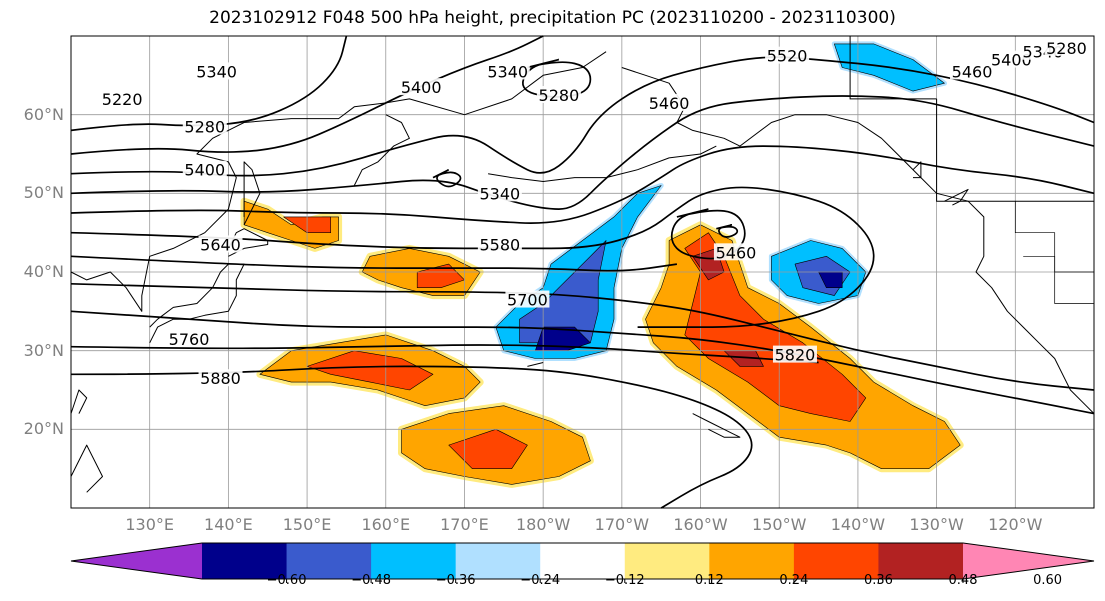 The image size is (1105, 601). What do you see at coordinates (464, 524) in the screenshot?
I see `longitude-label: 170°E` at bounding box center [464, 524].